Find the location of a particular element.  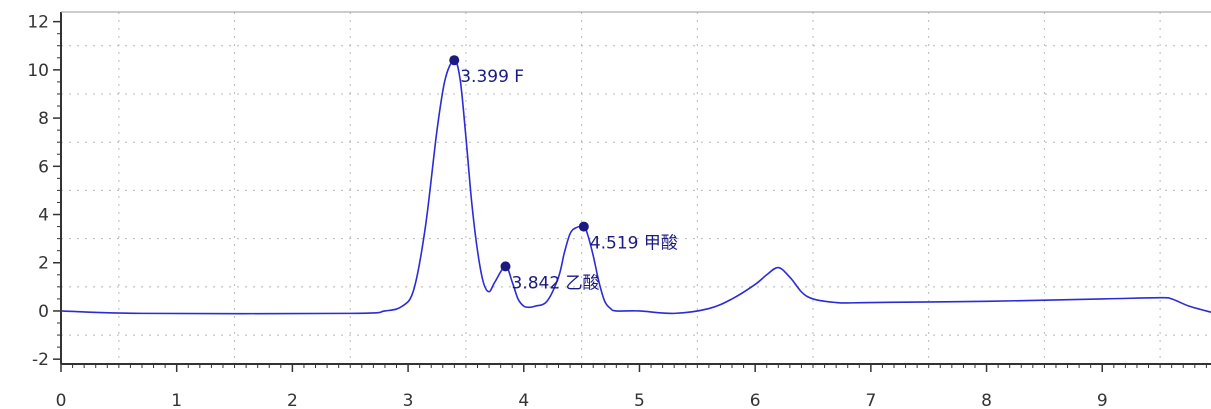

y-tick-label: 10 is located at coordinates (38, 71).